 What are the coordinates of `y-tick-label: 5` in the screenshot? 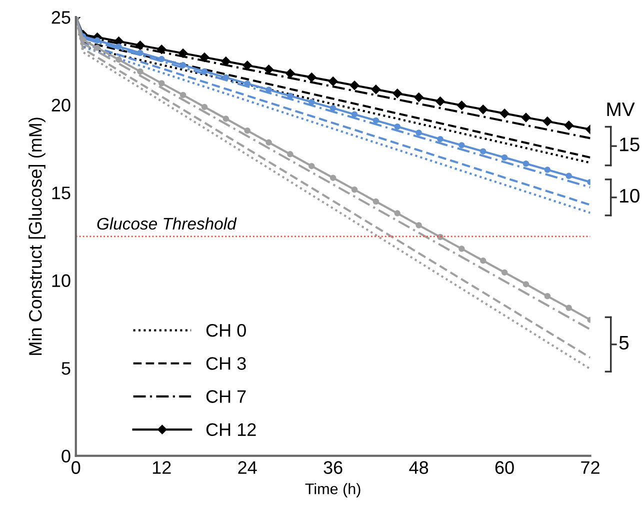 It's located at (66, 368).